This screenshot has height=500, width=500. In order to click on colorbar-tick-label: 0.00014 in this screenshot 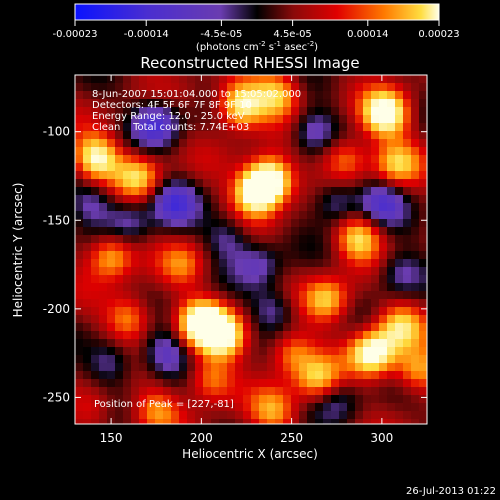, I will do `click(367, 34)`.